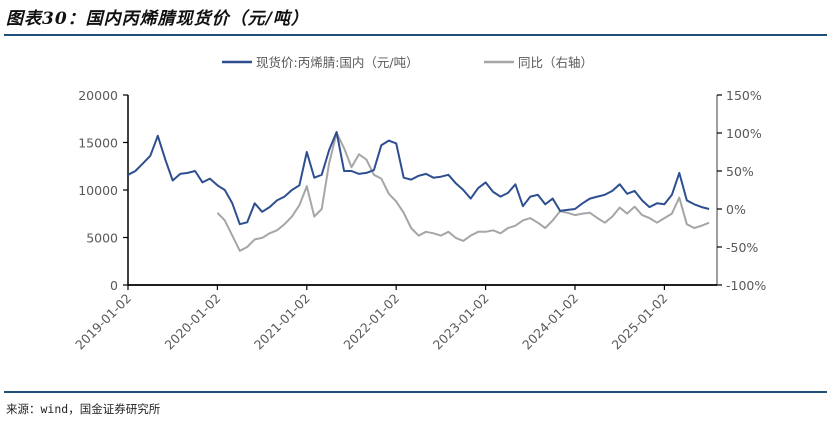  Describe the element at coordinates (744, 95) in the screenshot. I see `right-tick-label: 150%` at that location.